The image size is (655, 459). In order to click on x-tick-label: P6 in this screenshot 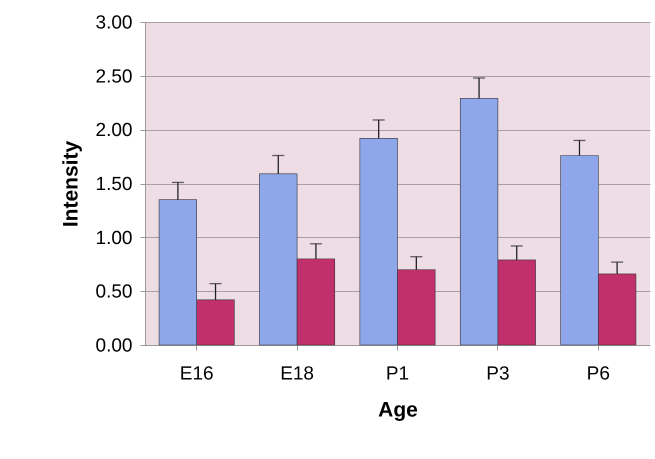, I will do `click(598, 374)`.